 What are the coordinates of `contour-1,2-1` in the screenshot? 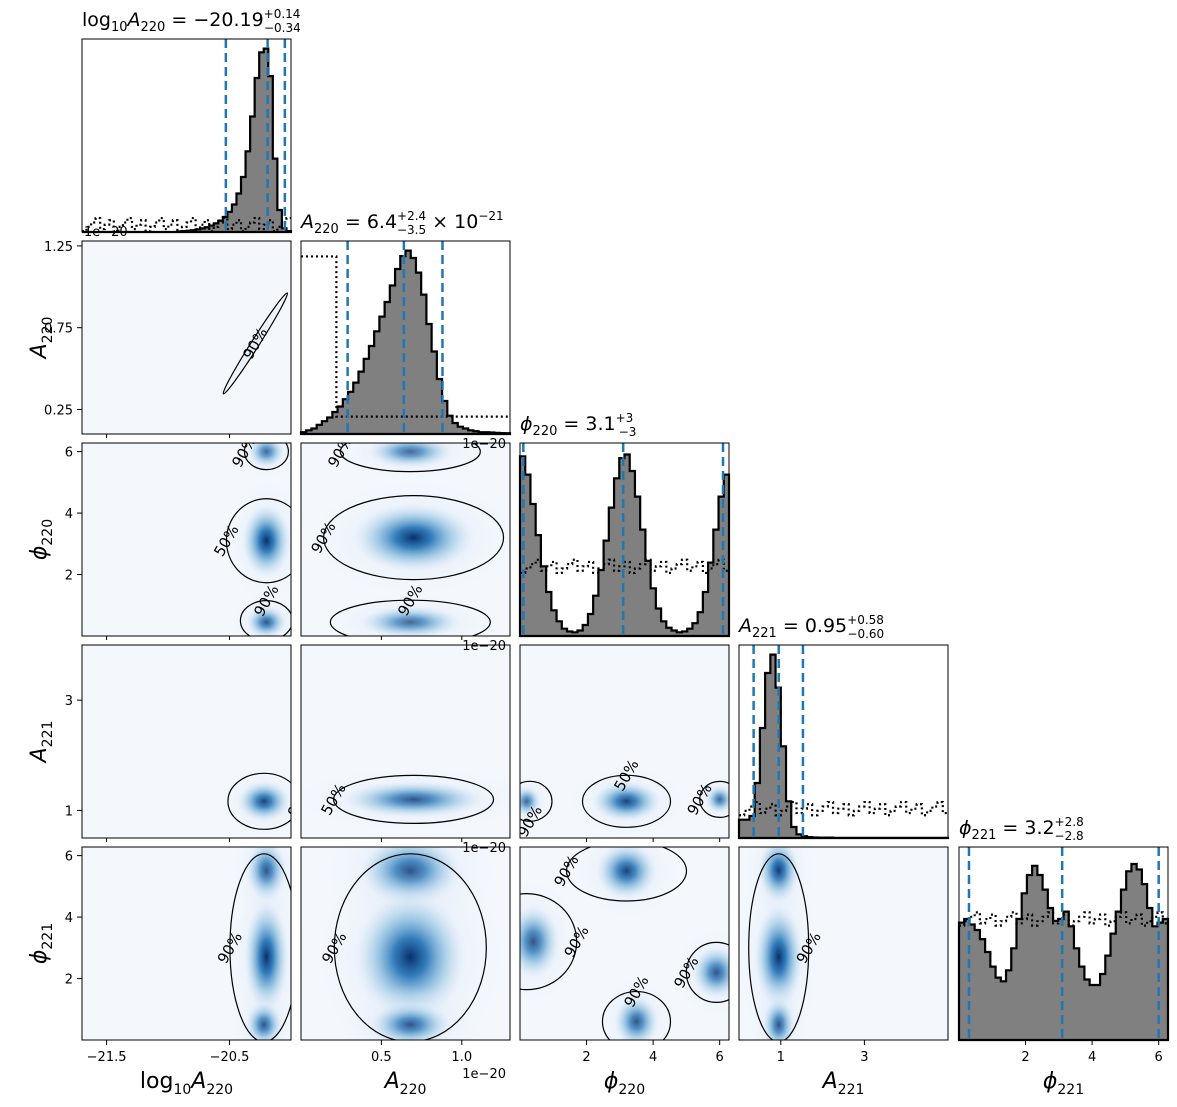 It's located at (413, 538).